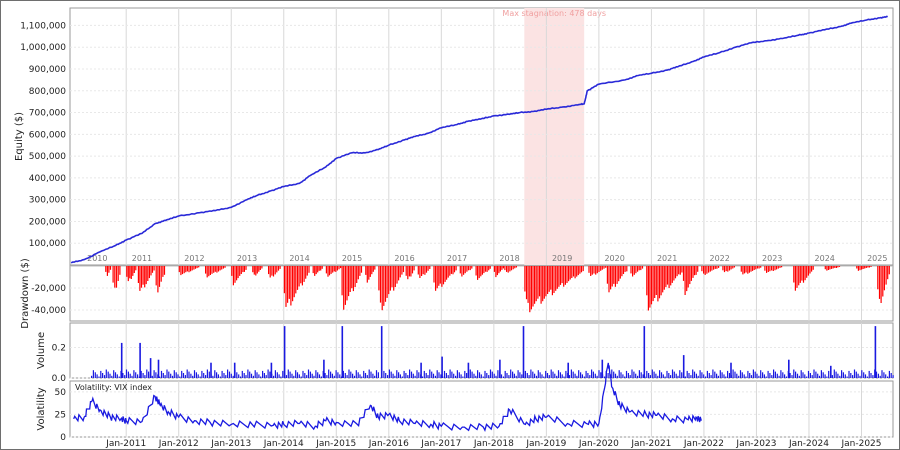  What do you see at coordinates (493, 444) in the screenshot?
I see `x-tick-label: Jan-2018` at bounding box center [493, 444].